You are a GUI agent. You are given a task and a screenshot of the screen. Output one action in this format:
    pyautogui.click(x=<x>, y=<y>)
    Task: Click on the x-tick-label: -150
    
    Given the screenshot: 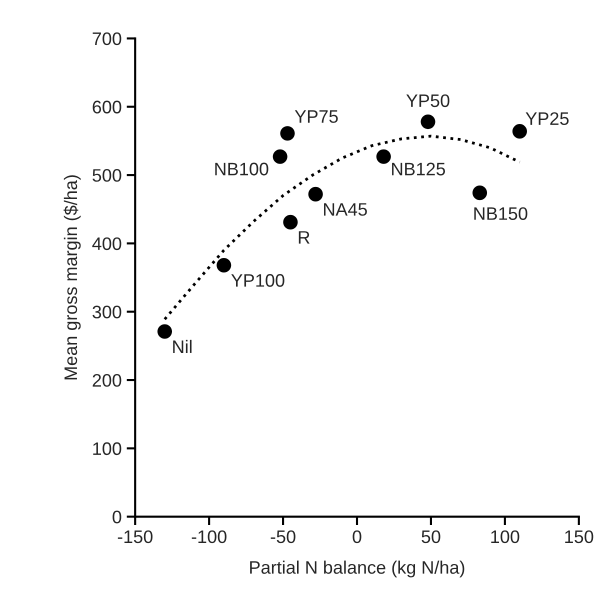 What is the action you would take?
    pyautogui.click(x=135, y=537)
    